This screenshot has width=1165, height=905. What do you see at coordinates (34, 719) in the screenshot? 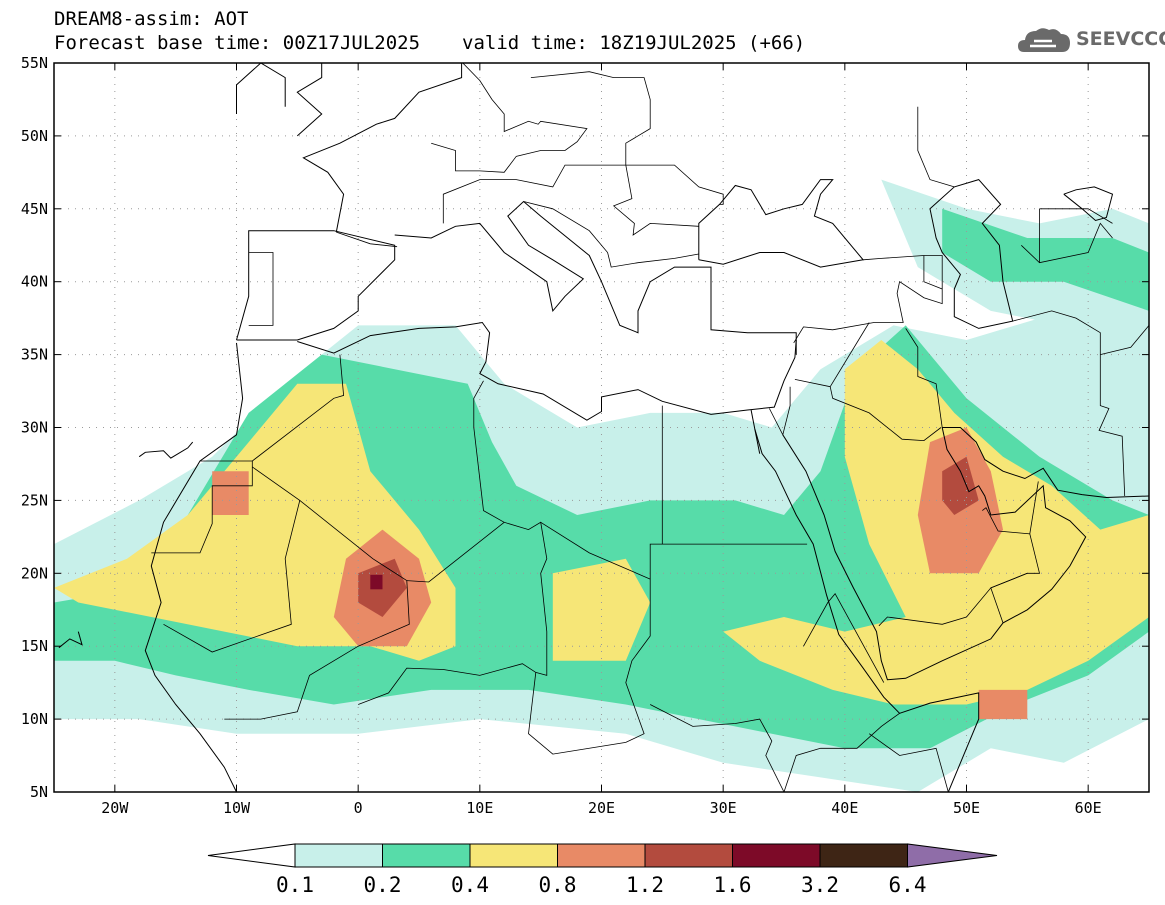
I see `y-tick-label: 10N` at bounding box center [34, 719].